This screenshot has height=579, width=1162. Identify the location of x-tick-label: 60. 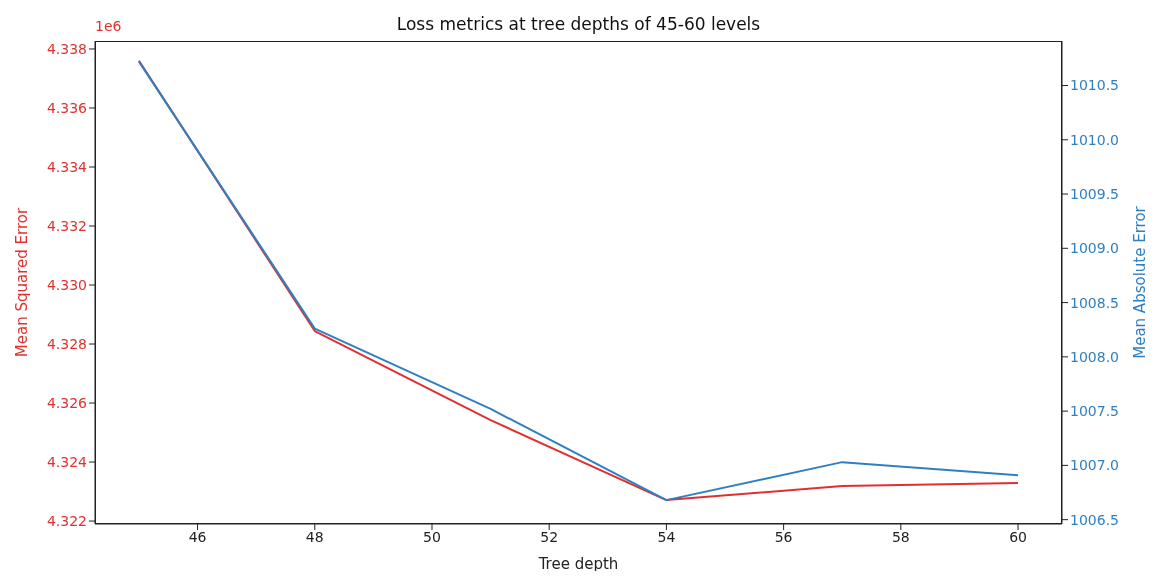
(1018, 536).